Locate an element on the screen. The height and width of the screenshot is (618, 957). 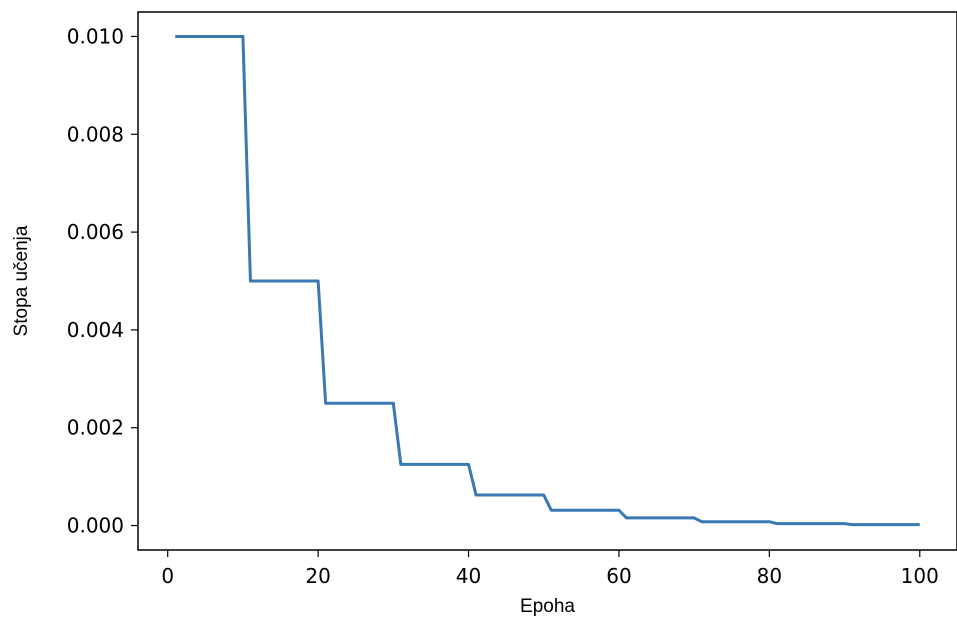
y-tick-label: 0.000 is located at coordinates (95, 526).